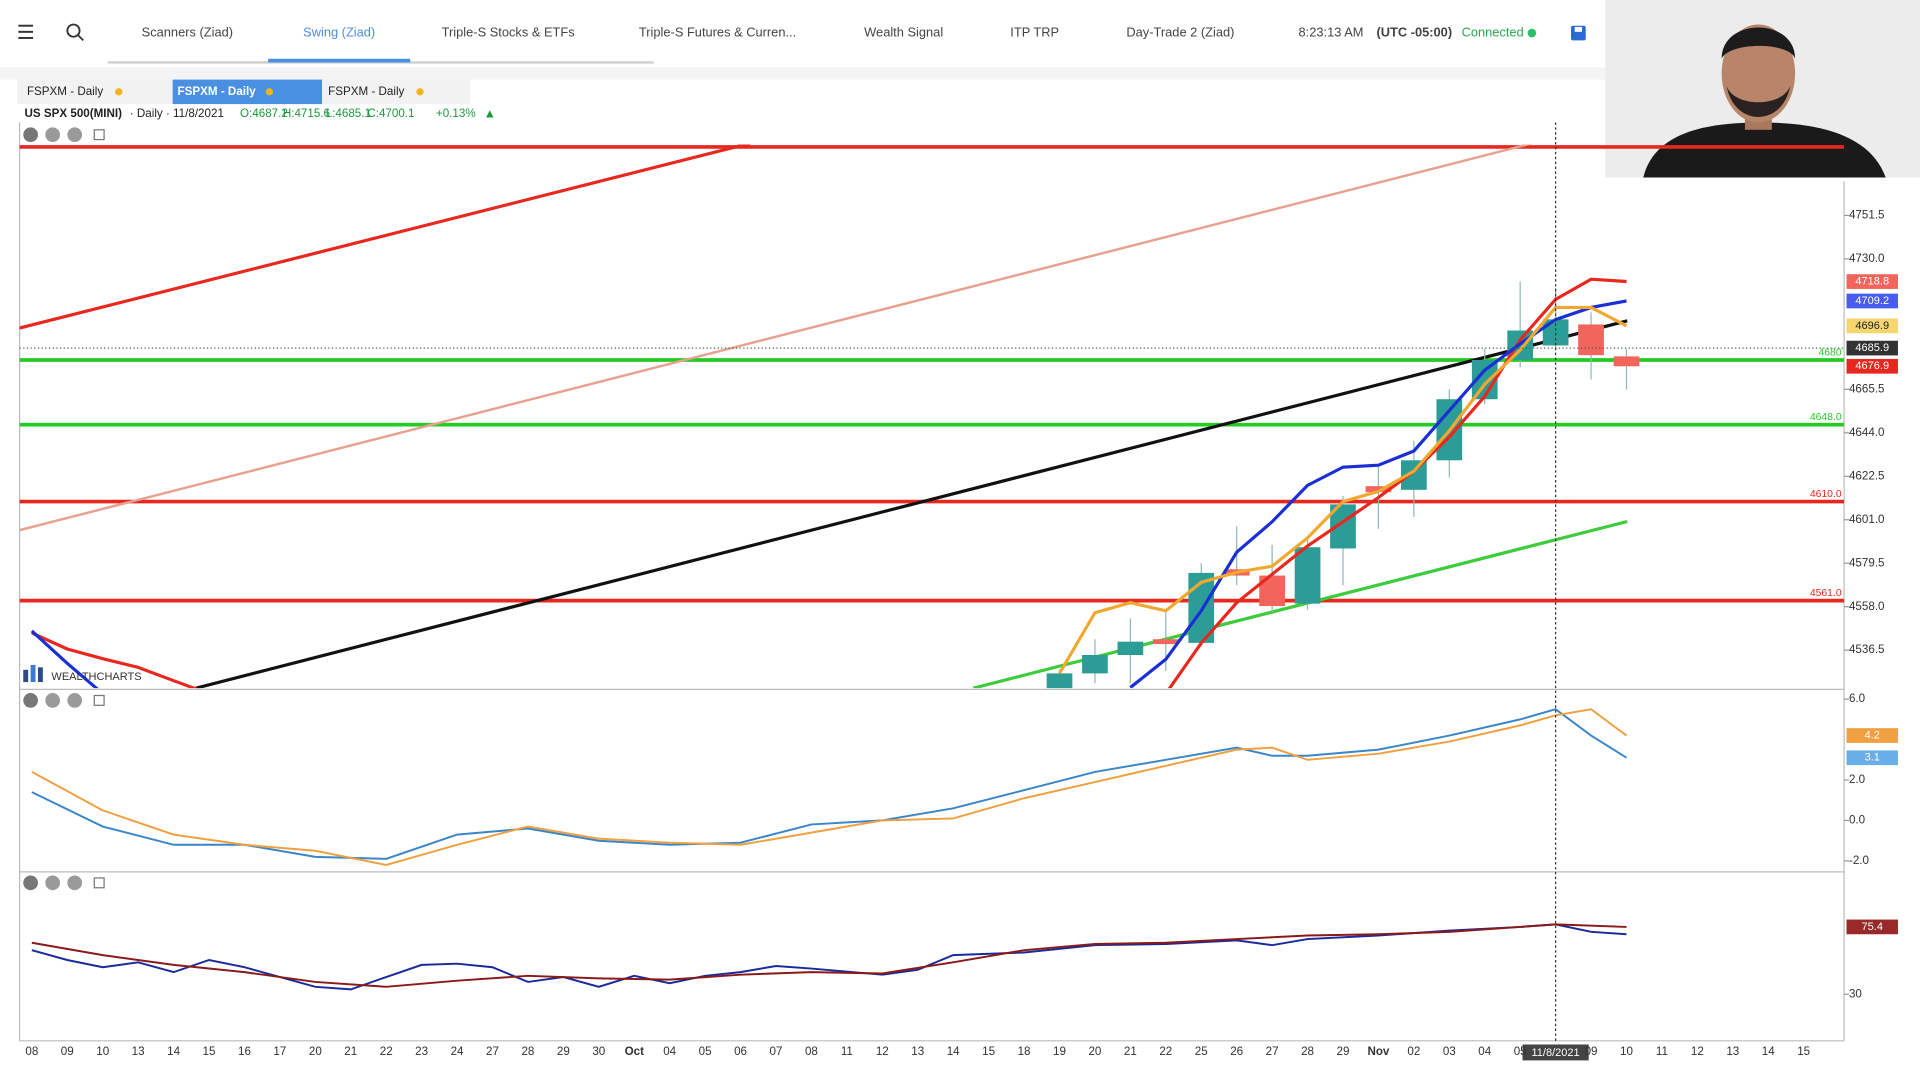 The width and height of the screenshot is (1920, 1080). What do you see at coordinates (1867, 606) in the screenshot?
I see `y-tick-label: 4558.0` at bounding box center [1867, 606].